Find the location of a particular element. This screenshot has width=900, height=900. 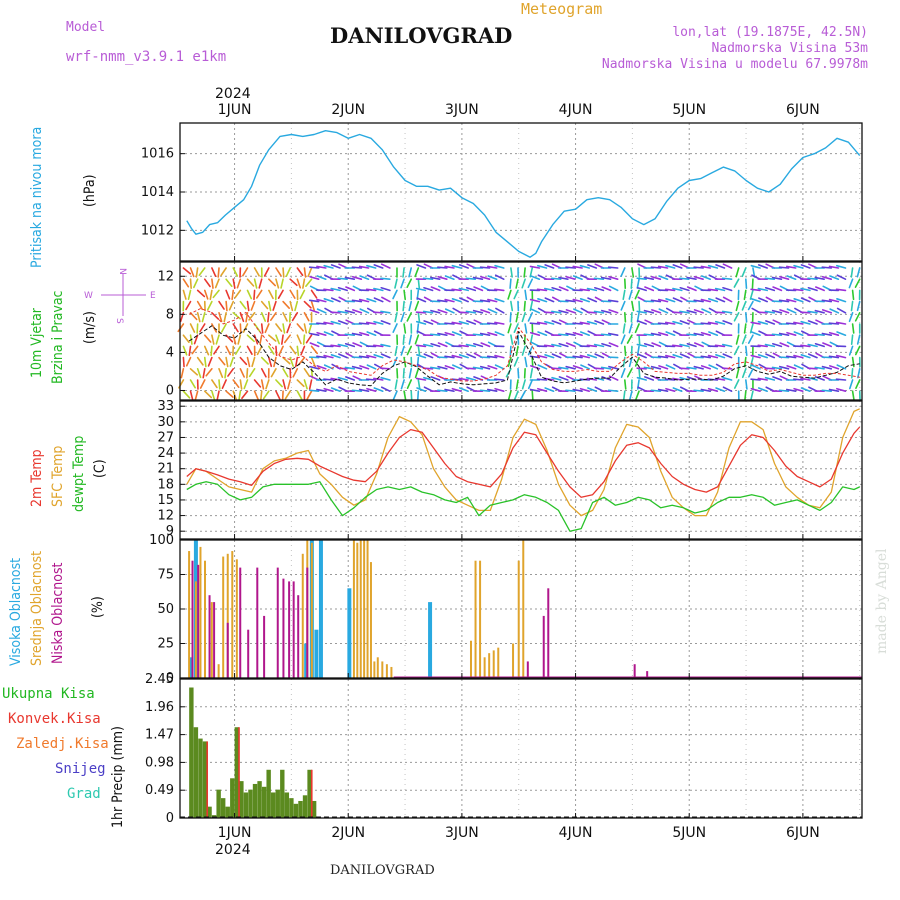

year-bottom: 2024 is located at coordinates (233, 850).